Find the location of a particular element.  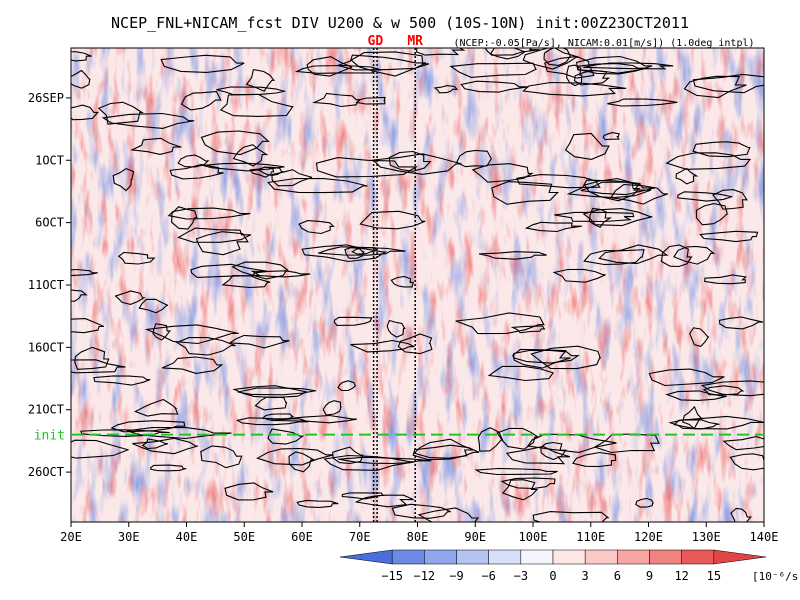

x-tick-label: 20E is located at coordinates (71, 537).